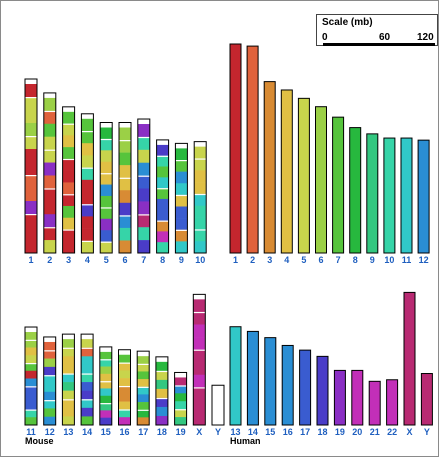 Image resolution: width=439 pixels, height=458 pixels. What do you see at coordinates (162, 142) in the screenshot?
I see `mouse-chromosome-8-cap` at bounding box center [162, 142].